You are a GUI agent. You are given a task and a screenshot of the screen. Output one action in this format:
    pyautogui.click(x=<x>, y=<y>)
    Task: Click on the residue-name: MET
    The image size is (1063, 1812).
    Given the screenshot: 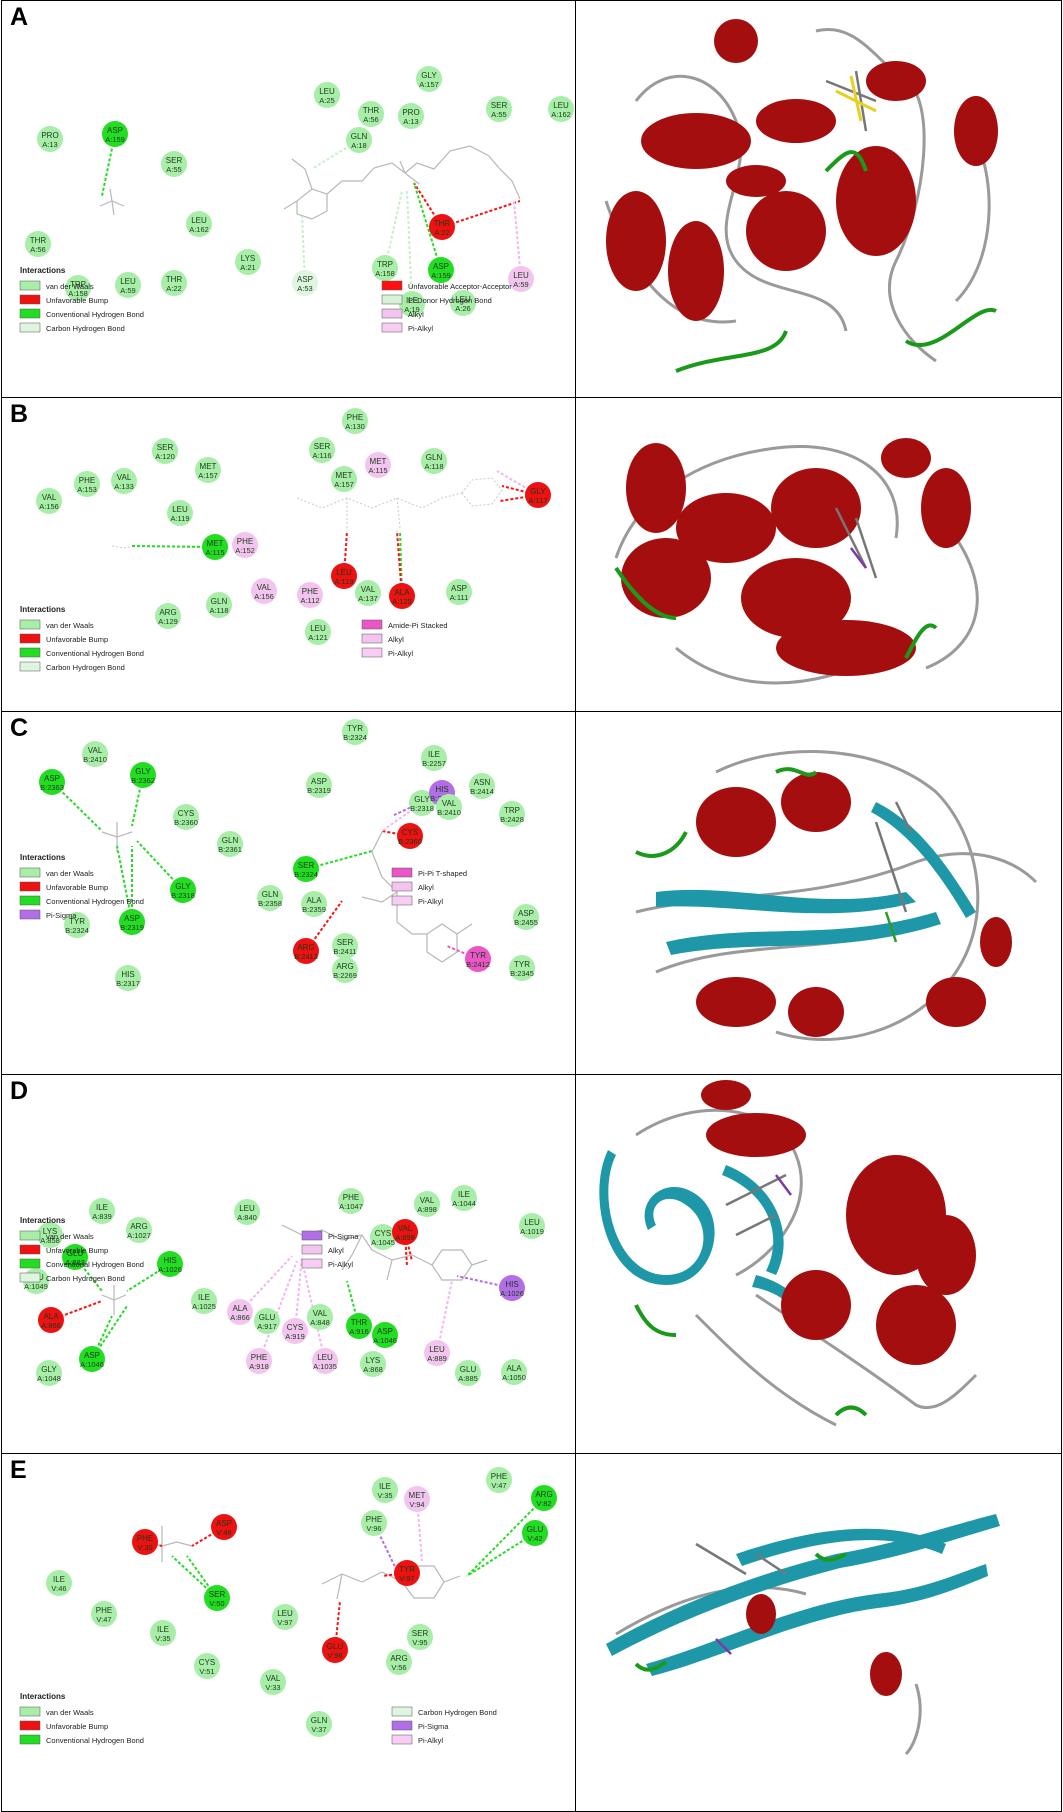 What is the action you would take?
    pyautogui.click(x=215, y=543)
    